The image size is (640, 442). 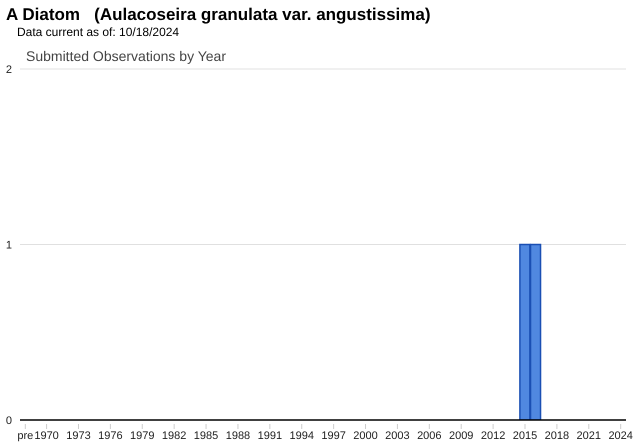 What do you see at coordinates (397, 436) in the screenshot?
I see `x-tick-label: 2003` at bounding box center [397, 436].